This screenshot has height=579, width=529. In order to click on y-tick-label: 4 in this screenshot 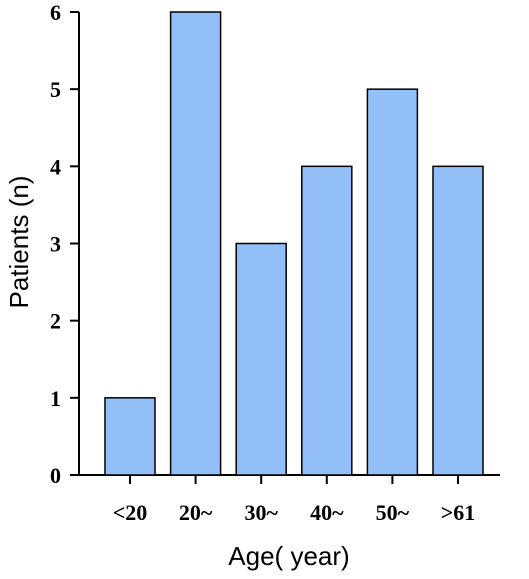, I will do `click(55, 166)`.